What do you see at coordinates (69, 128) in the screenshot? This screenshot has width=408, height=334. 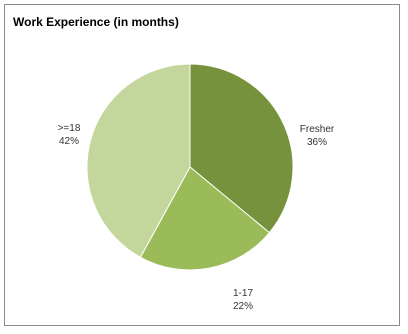 I see `slice-category-label: >=18` at bounding box center [69, 128].